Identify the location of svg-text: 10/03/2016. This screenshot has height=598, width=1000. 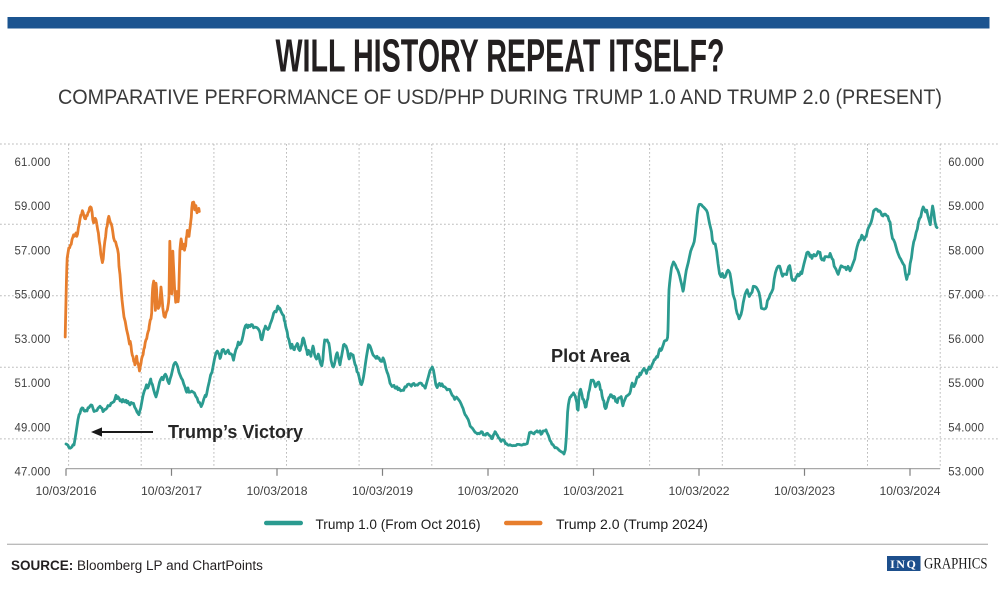
(66, 492).